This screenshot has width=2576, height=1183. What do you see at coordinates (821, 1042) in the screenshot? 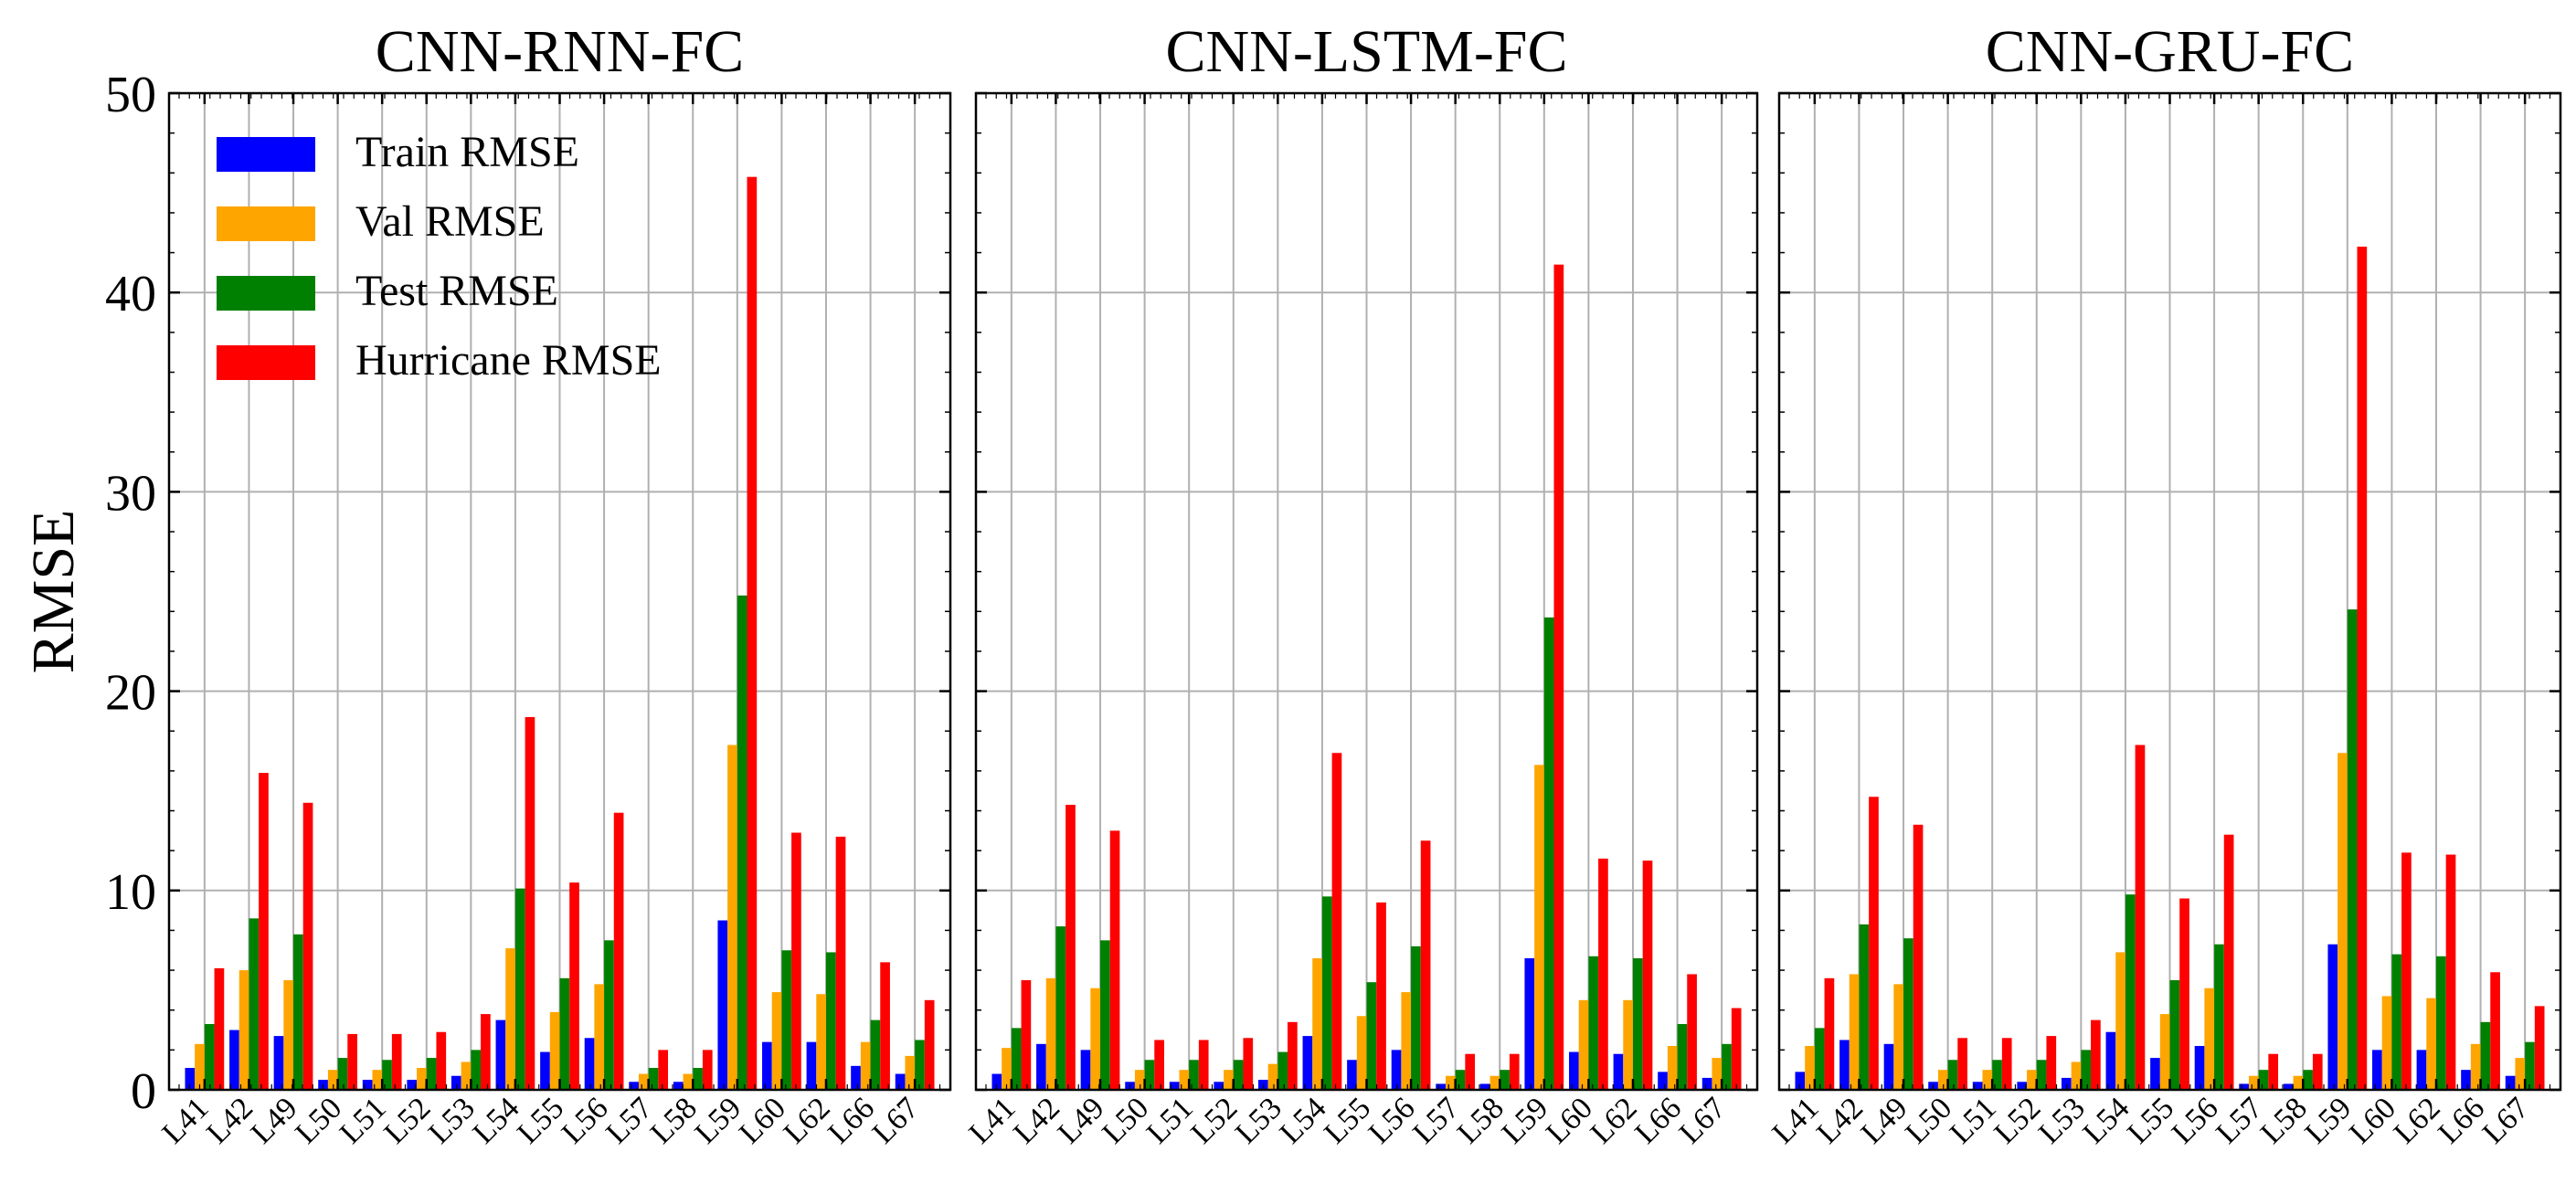
I see `bar-val-rmse-l62` at bounding box center [821, 1042].